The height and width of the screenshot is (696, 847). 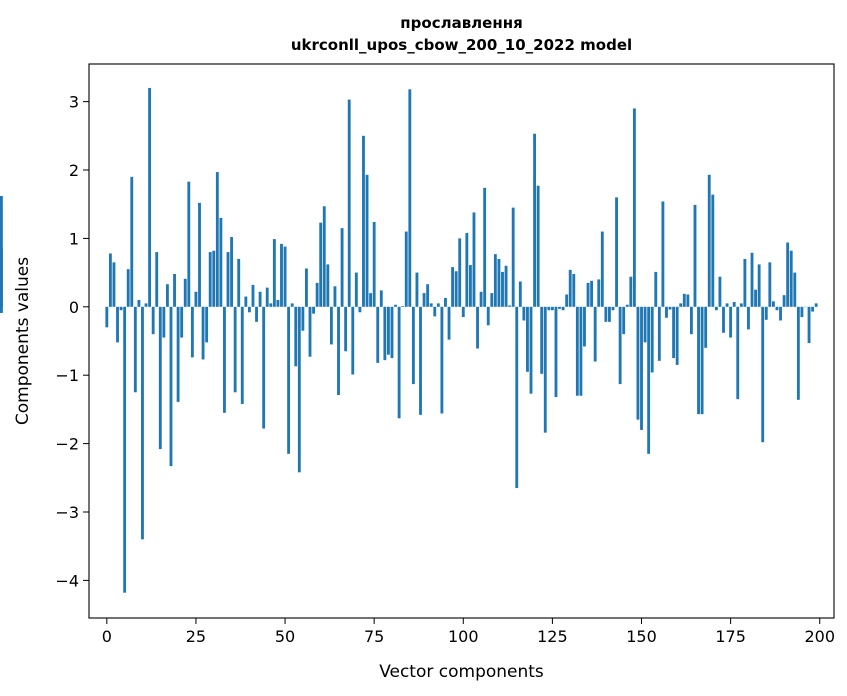 I want to click on y-axis-label: Components values, so click(x=23, y=341).